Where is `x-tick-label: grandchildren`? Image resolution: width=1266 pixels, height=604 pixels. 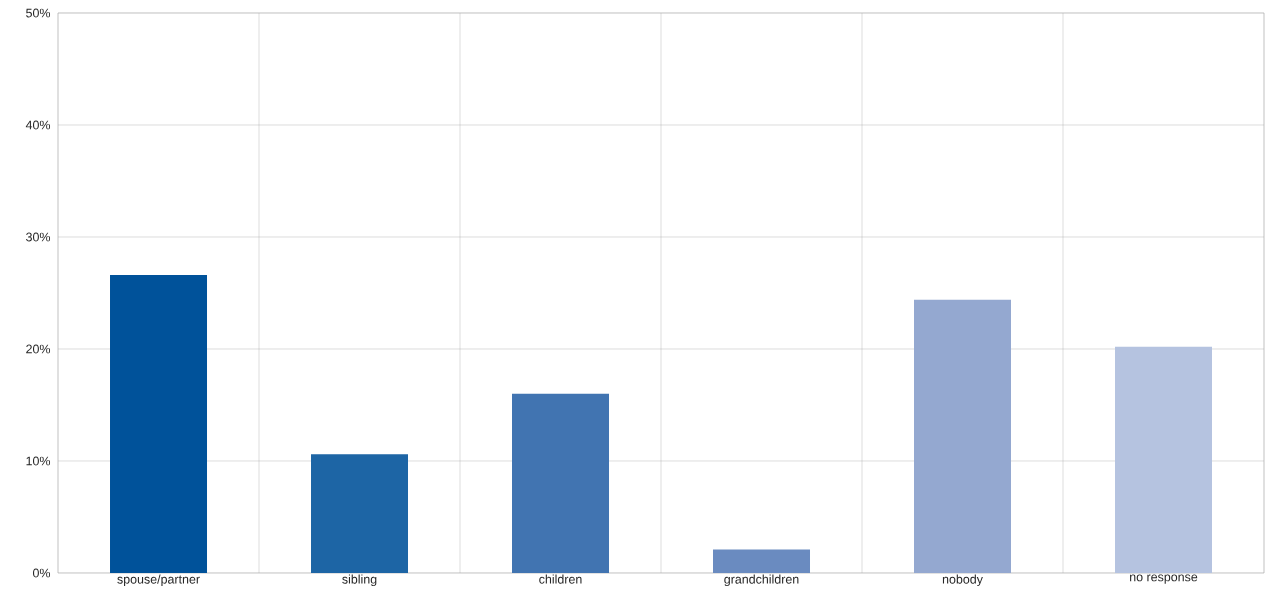
x-tick-label: grandchildren is located at coordinates (761, 580).